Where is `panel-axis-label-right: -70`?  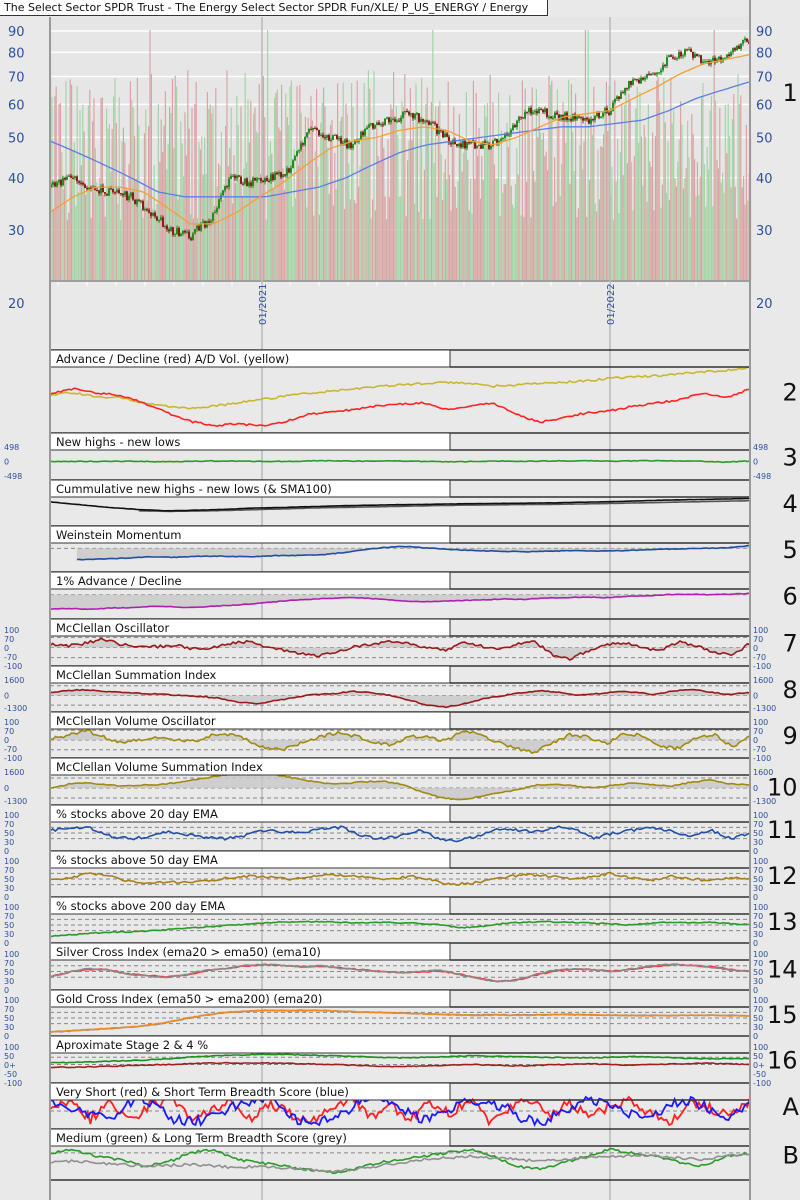 panel-axis-label-right: -70 is located at coordinates (759, 657).